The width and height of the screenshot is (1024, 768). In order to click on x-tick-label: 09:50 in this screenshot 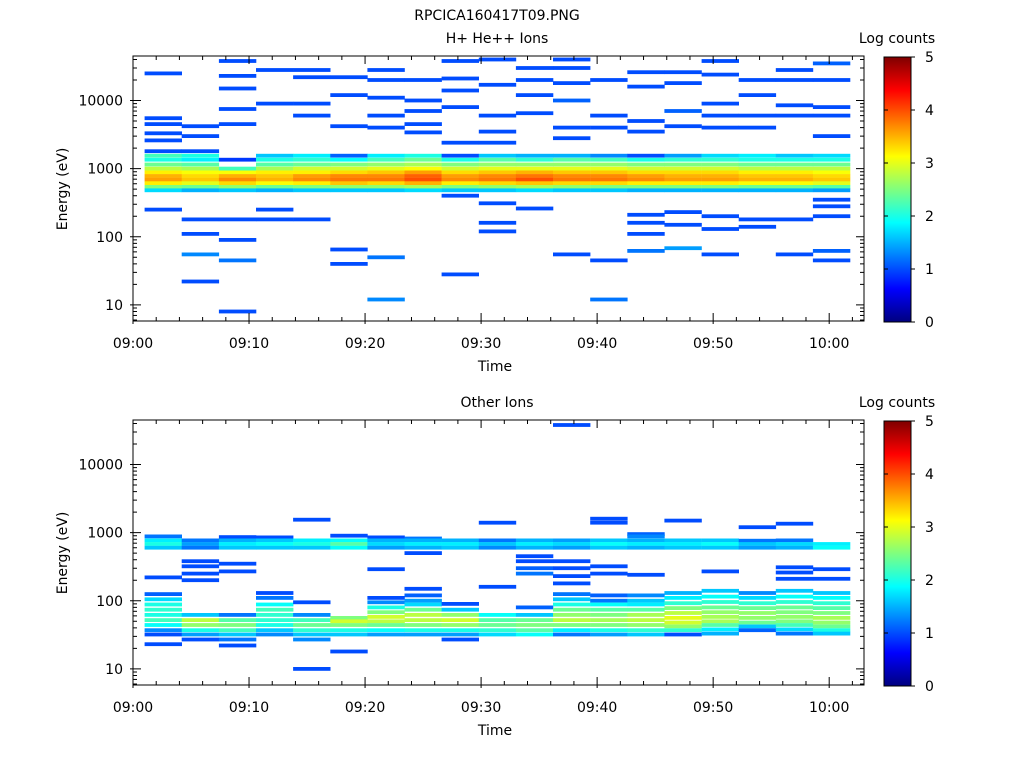, I will do `click(713, 708)`.